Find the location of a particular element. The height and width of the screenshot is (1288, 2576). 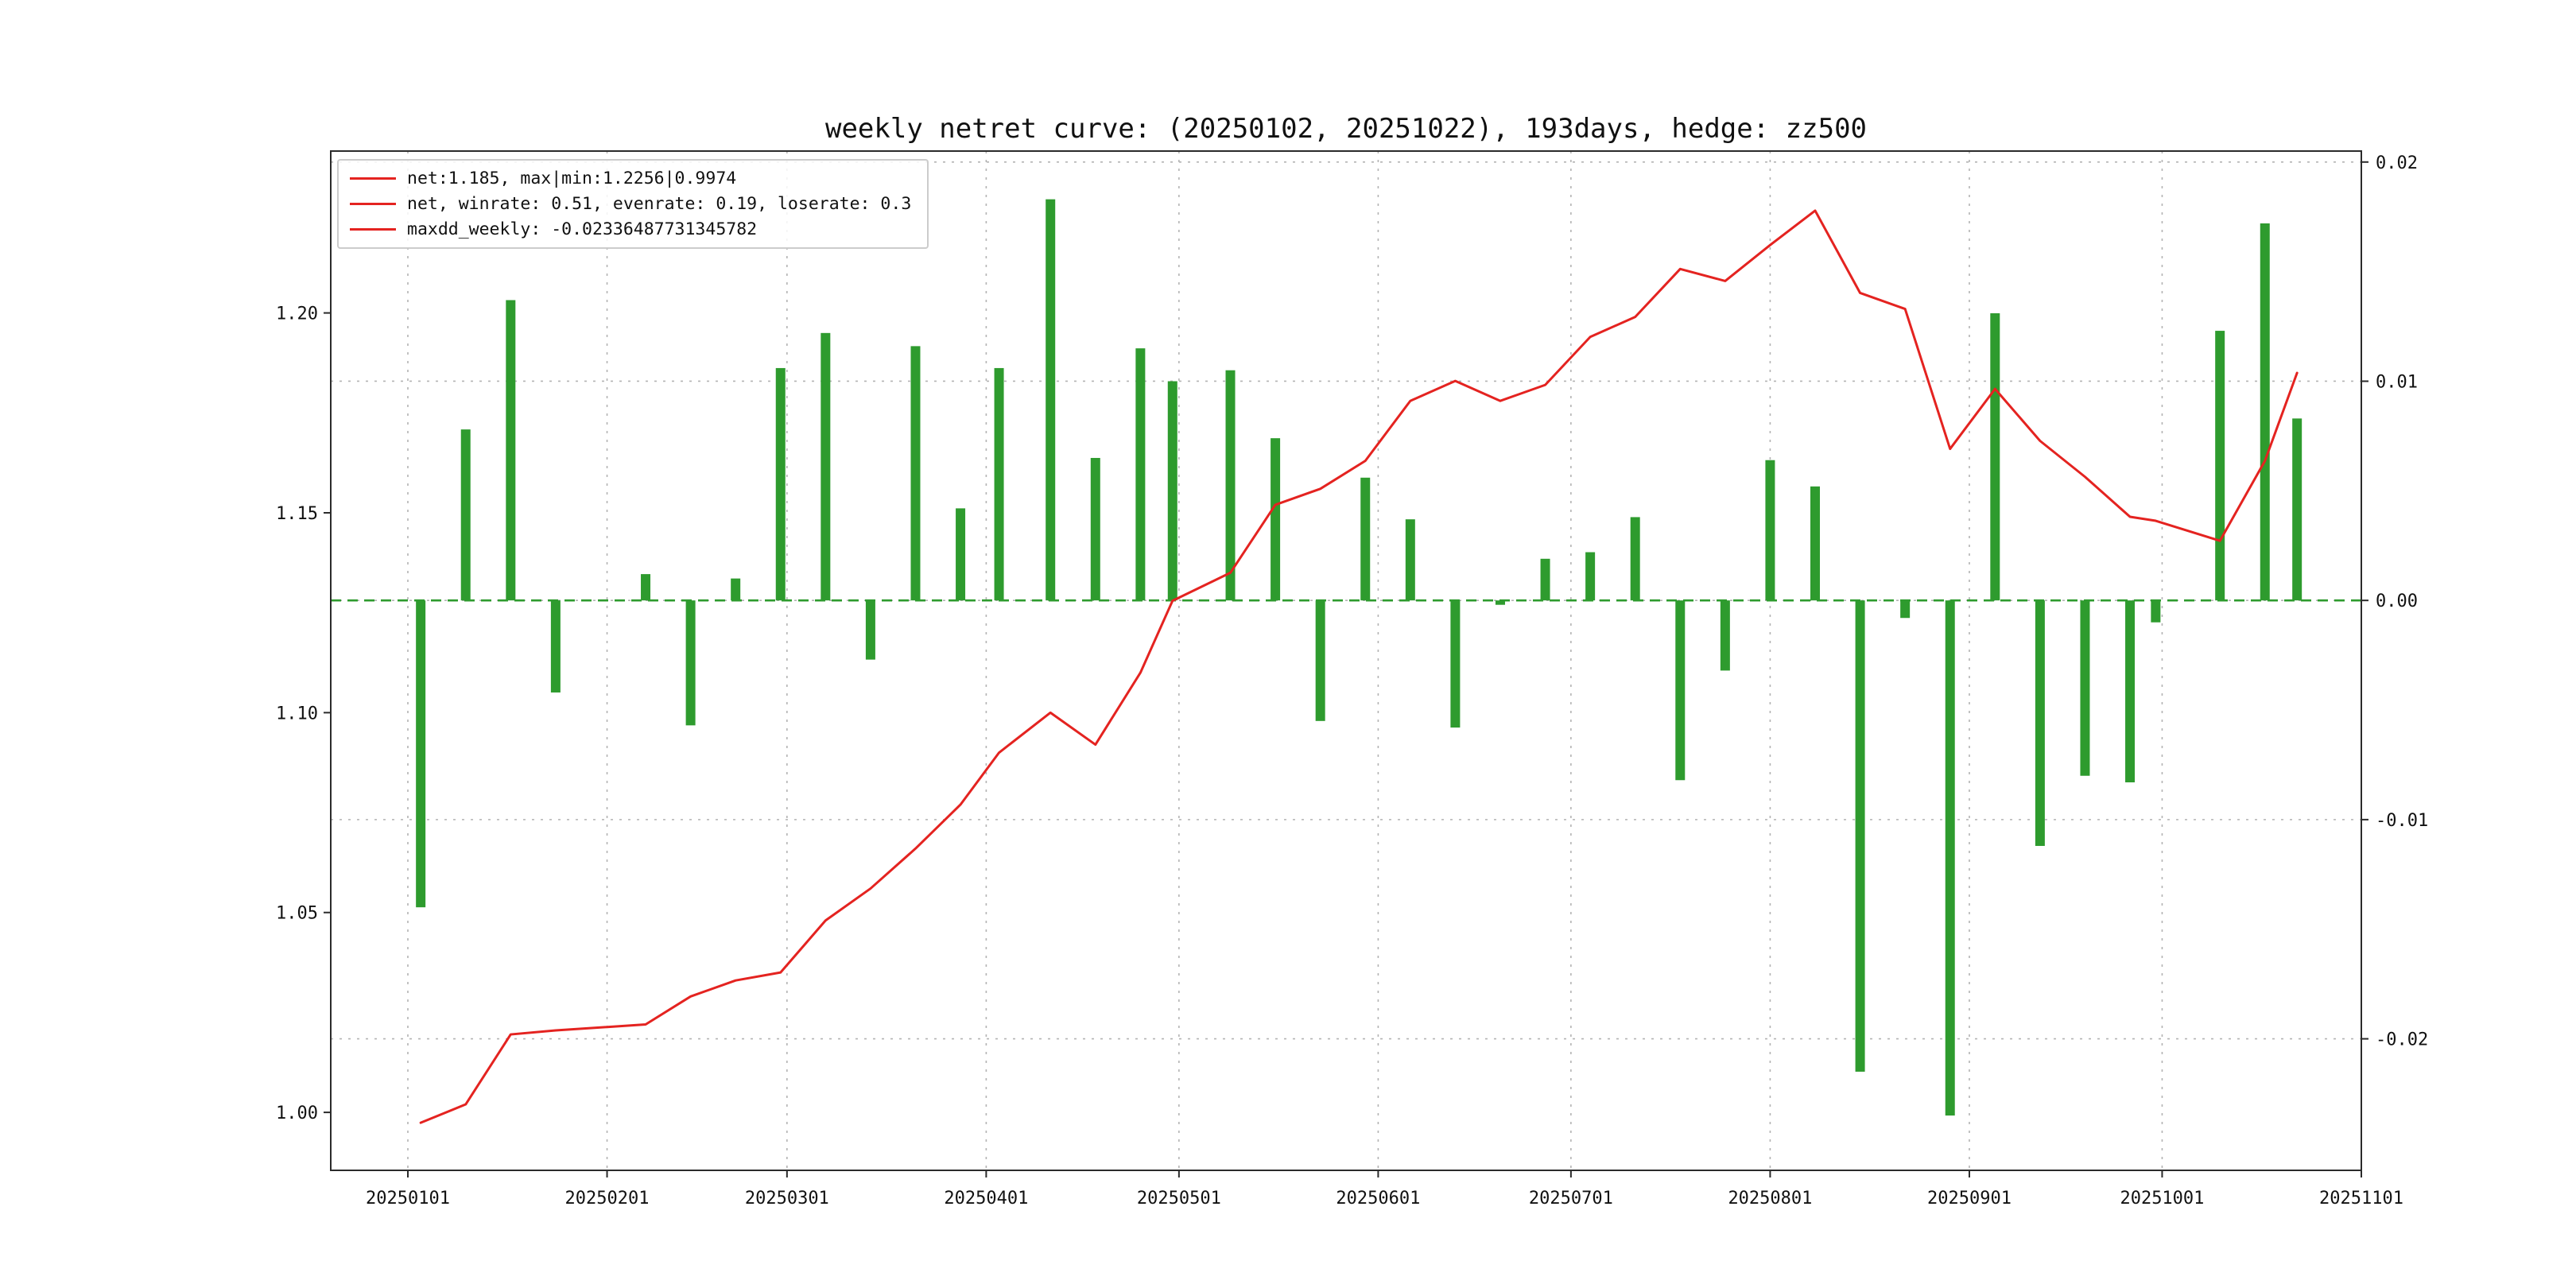

x-tick-label: 20250701 is located at coordinates (1571, 1199).